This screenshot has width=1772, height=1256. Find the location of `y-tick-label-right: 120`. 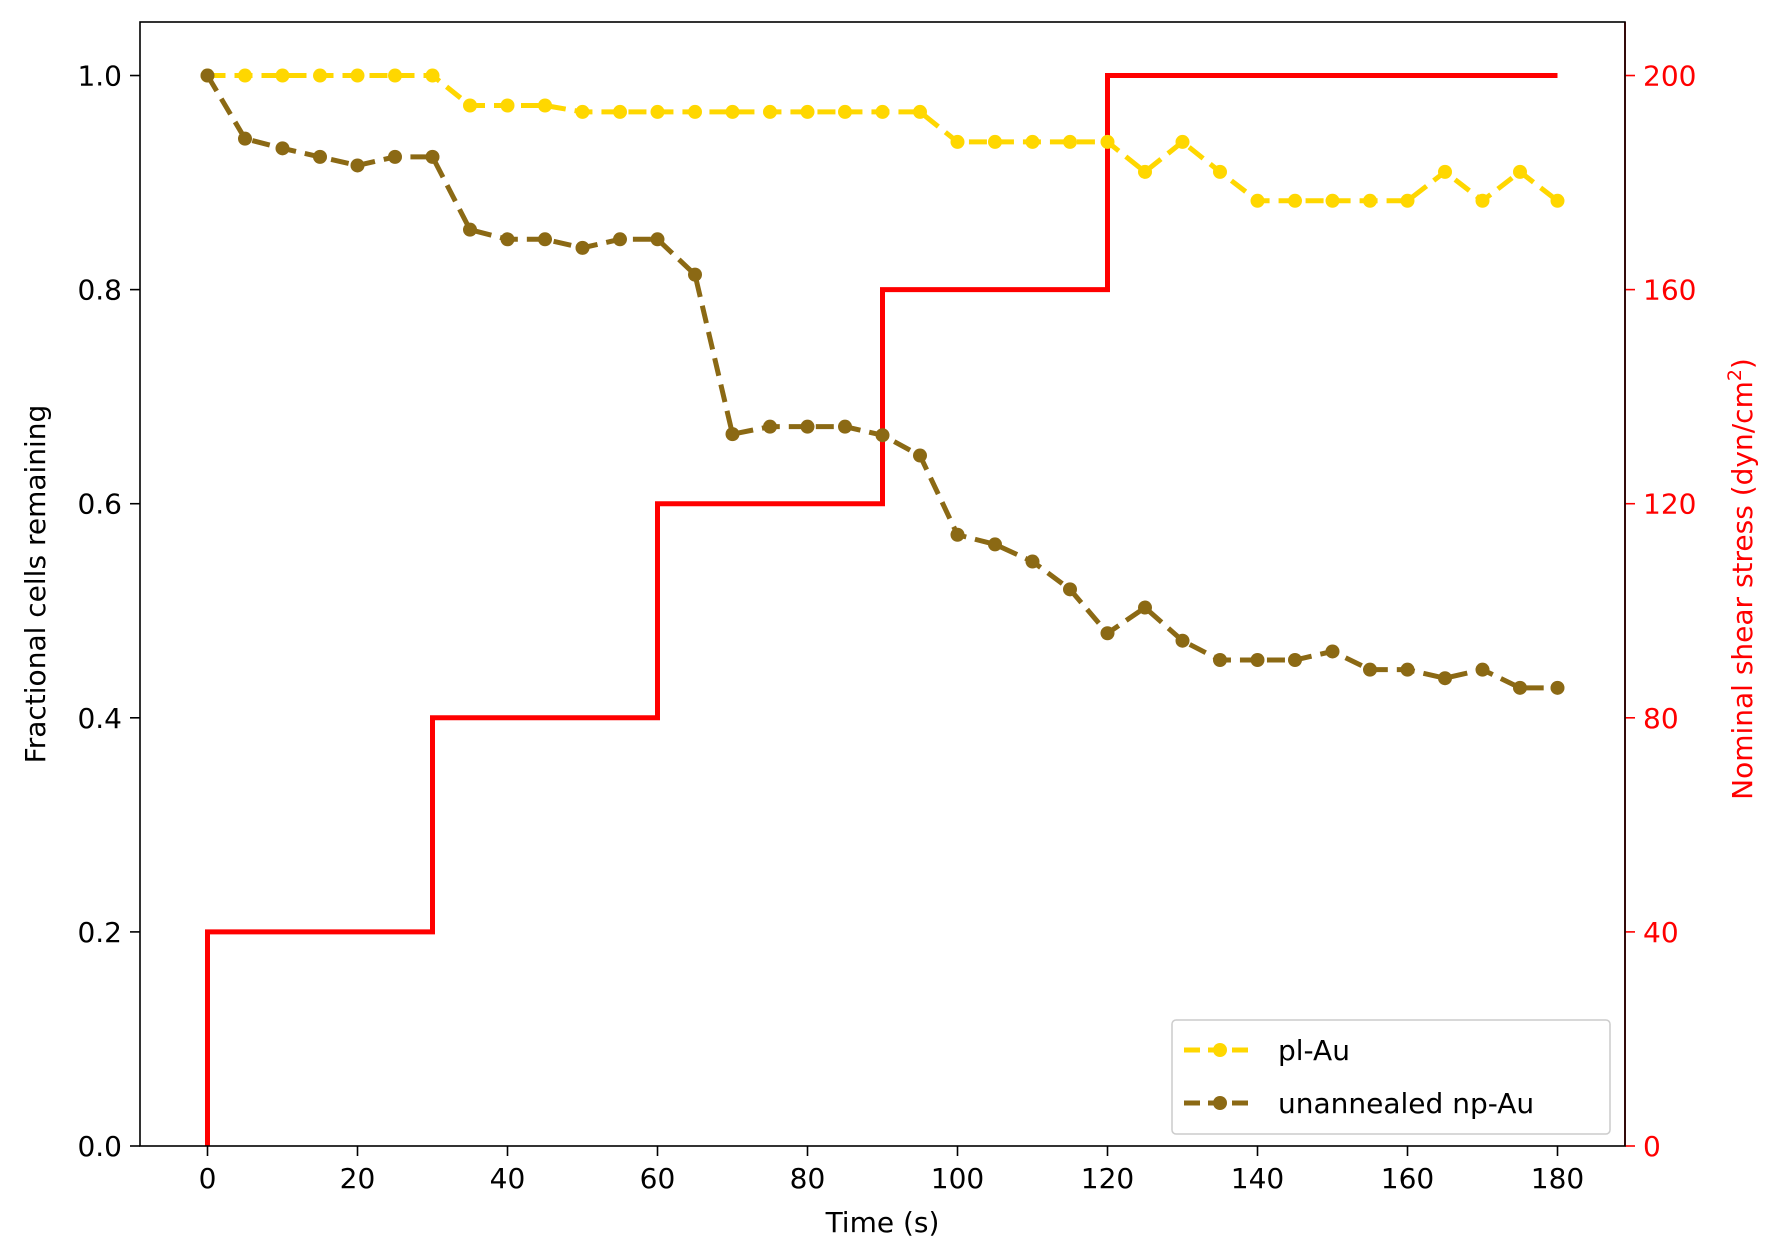

y-tick-label-right: 120 is located at coordinates (1669, 504).